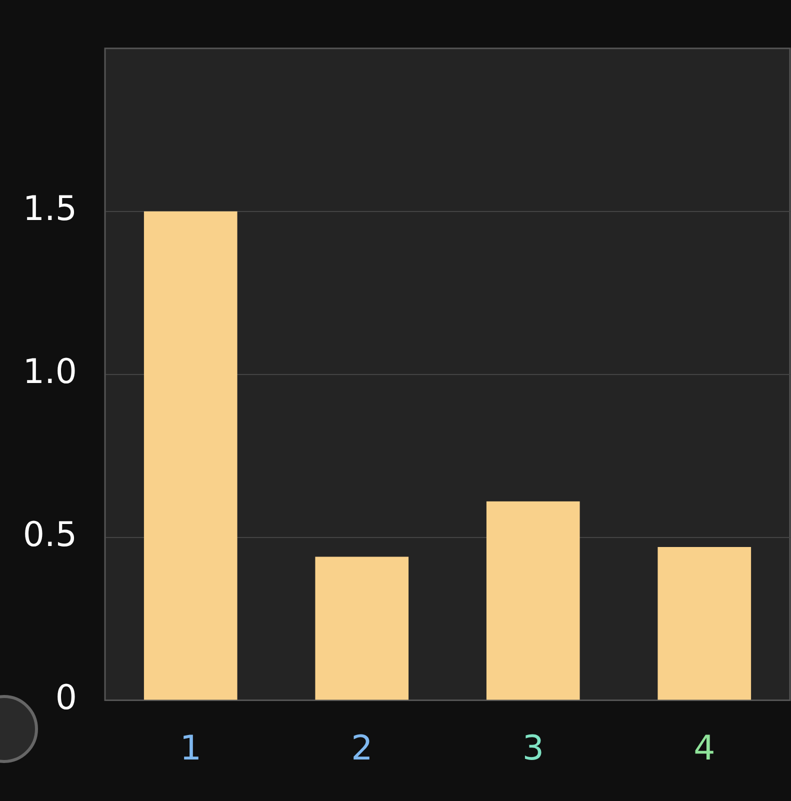  I want to click on x-tick-label: 3, so click(533, 748).